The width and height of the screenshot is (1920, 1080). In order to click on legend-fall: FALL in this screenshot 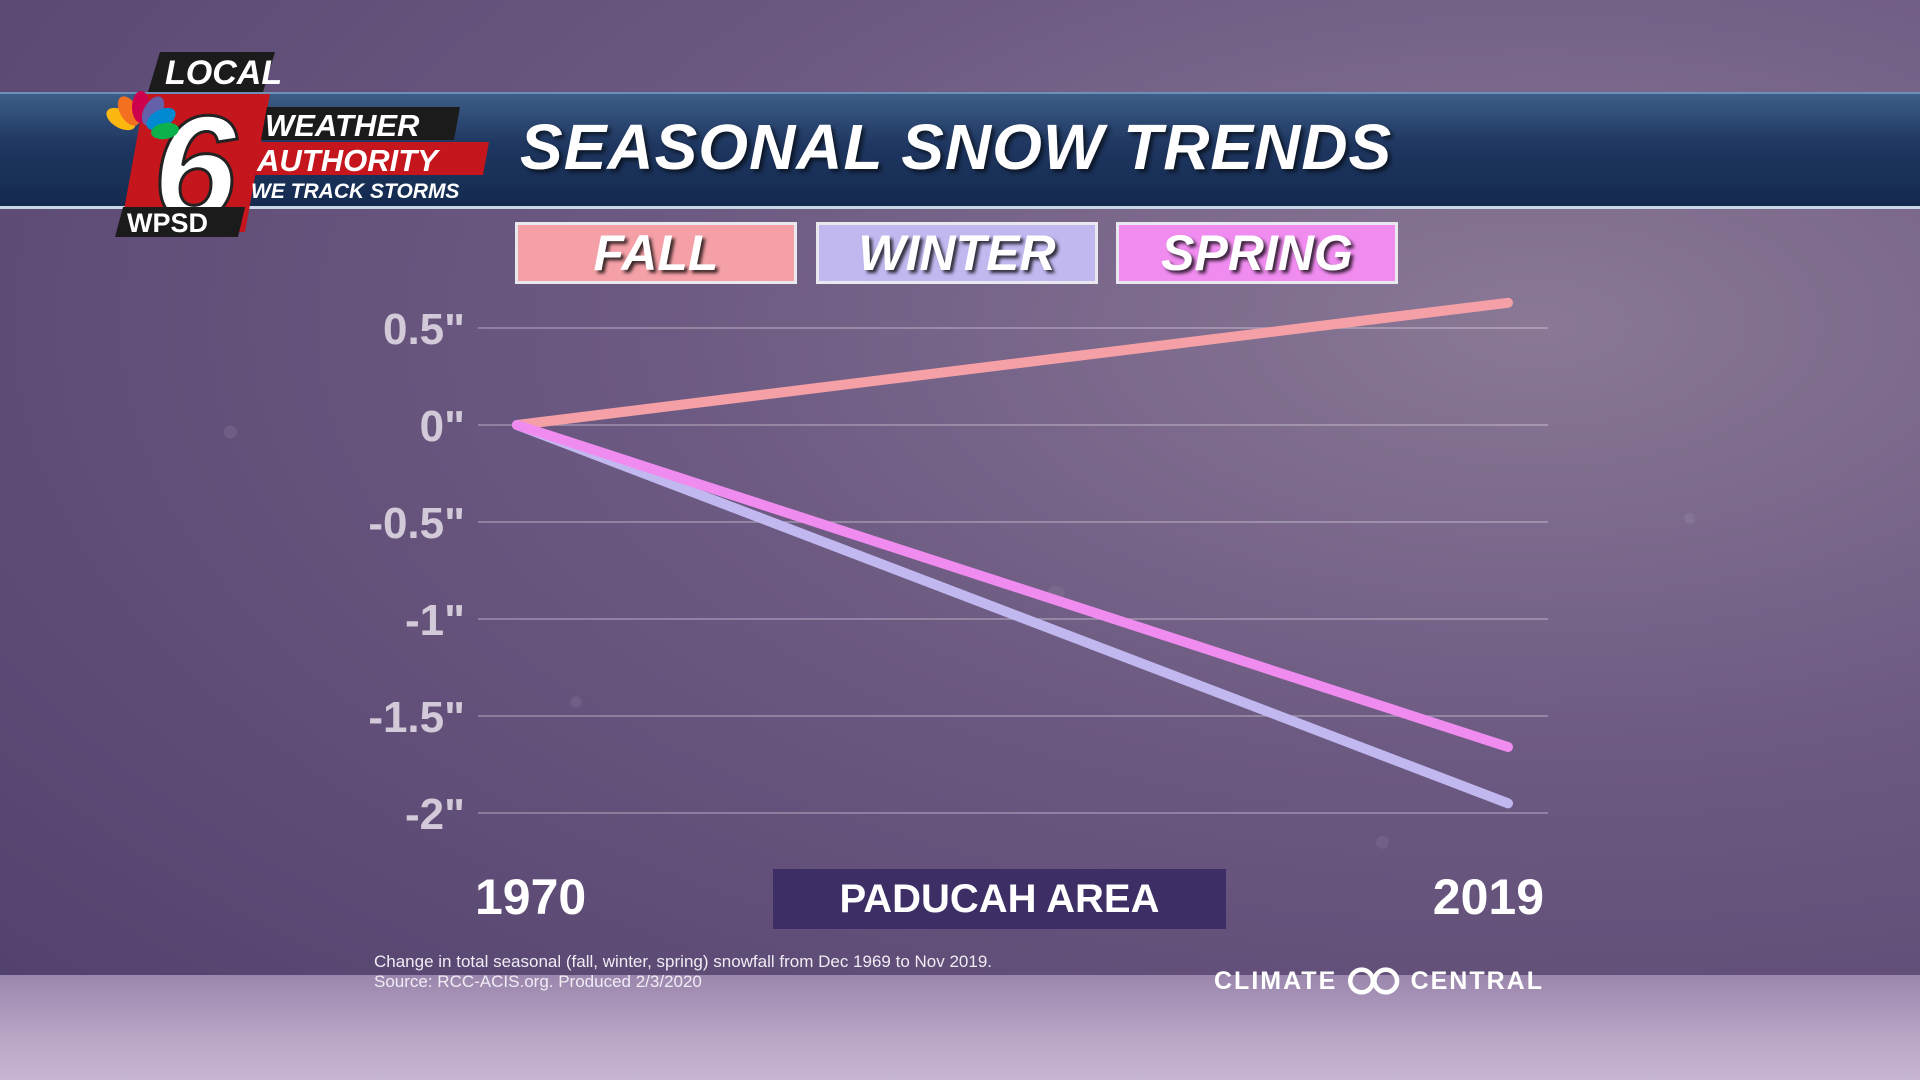, I will do `click(656, 253)`.